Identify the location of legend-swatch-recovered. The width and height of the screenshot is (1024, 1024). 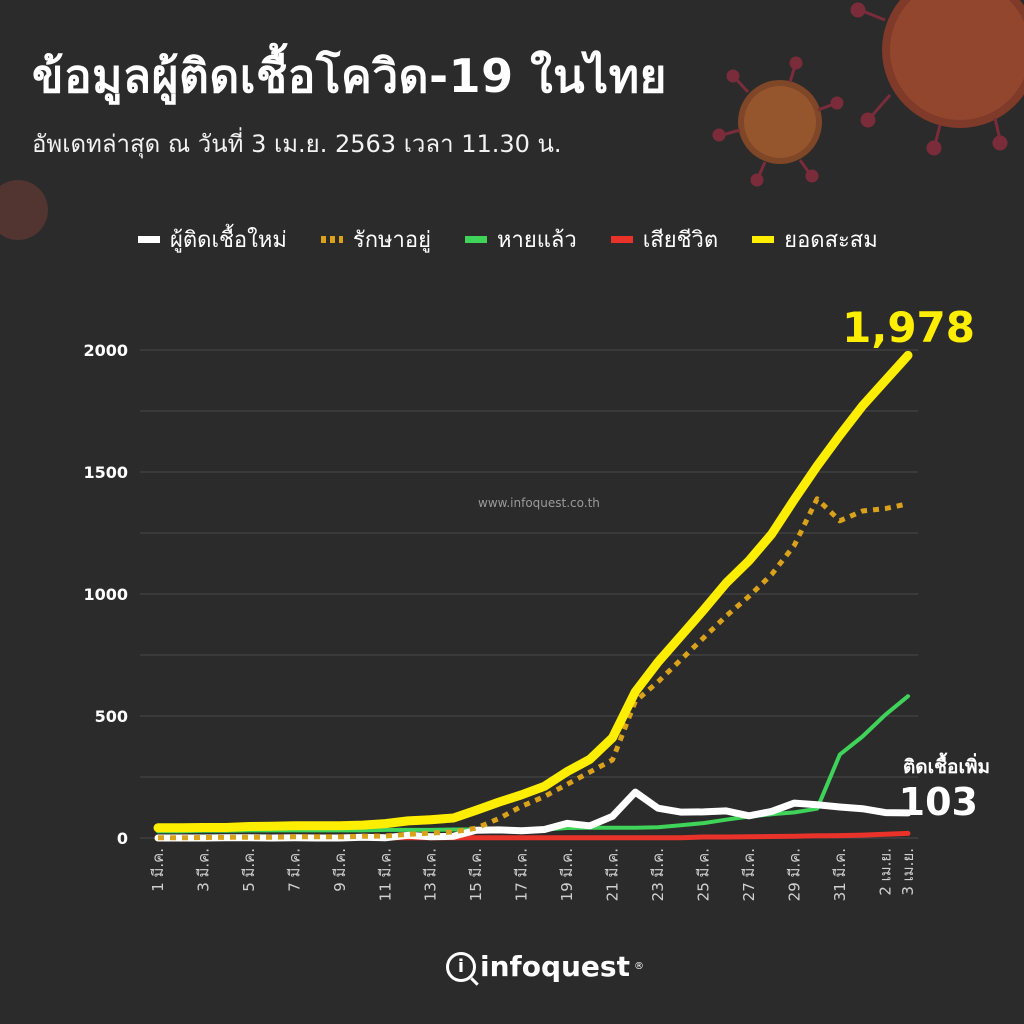
(475, 239).